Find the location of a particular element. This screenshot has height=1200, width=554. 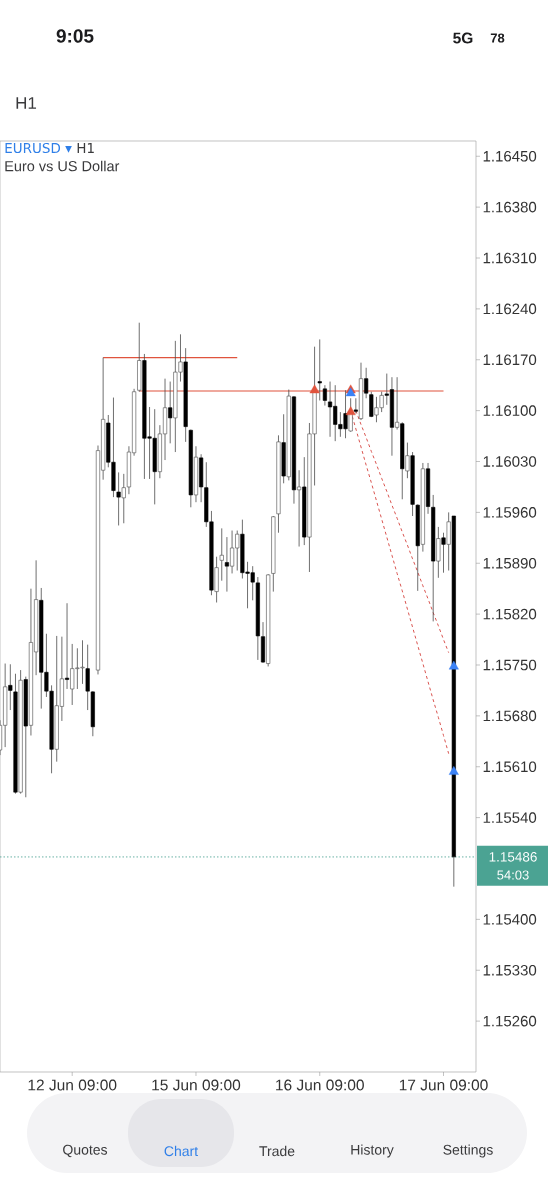

text: Trade is located at coordinates (277, 1151).